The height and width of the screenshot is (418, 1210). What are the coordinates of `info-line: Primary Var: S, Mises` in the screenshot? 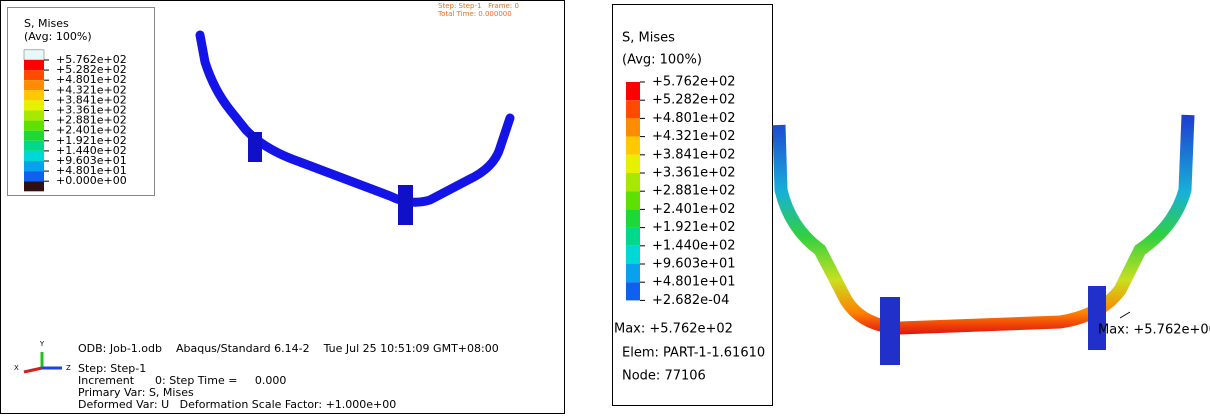 It's located at (136, 392).